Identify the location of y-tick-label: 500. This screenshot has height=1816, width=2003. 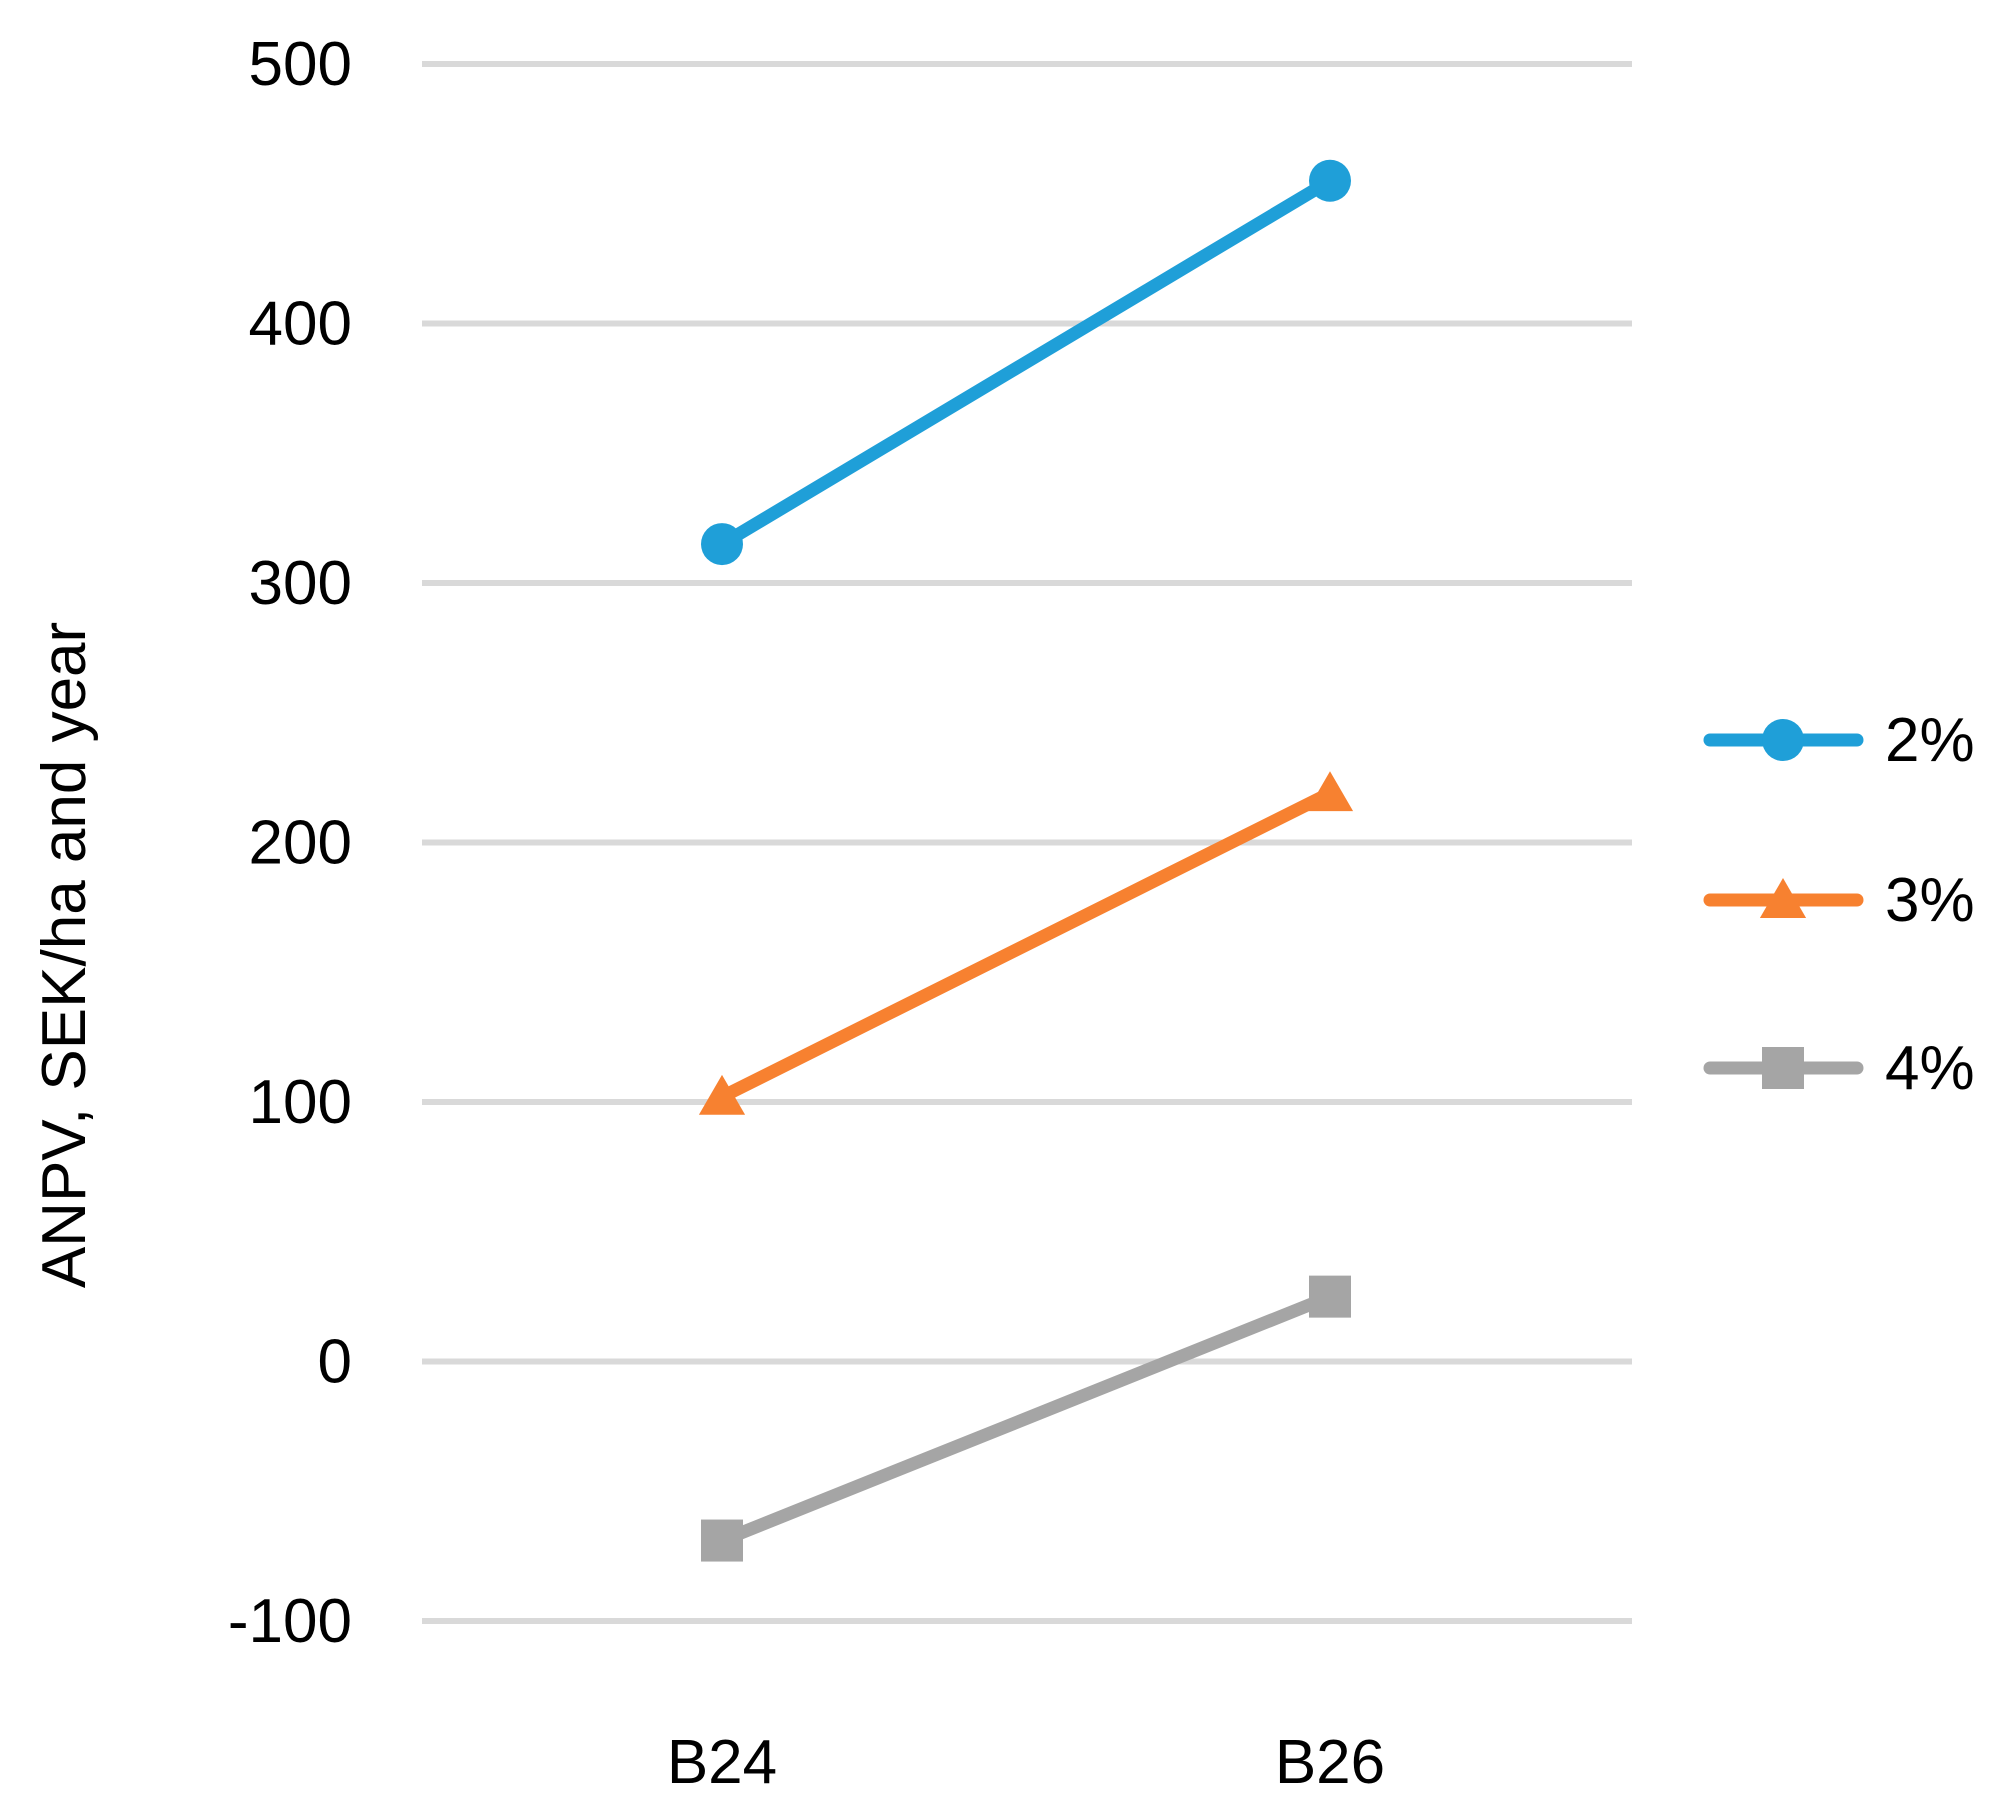
(300, 64).